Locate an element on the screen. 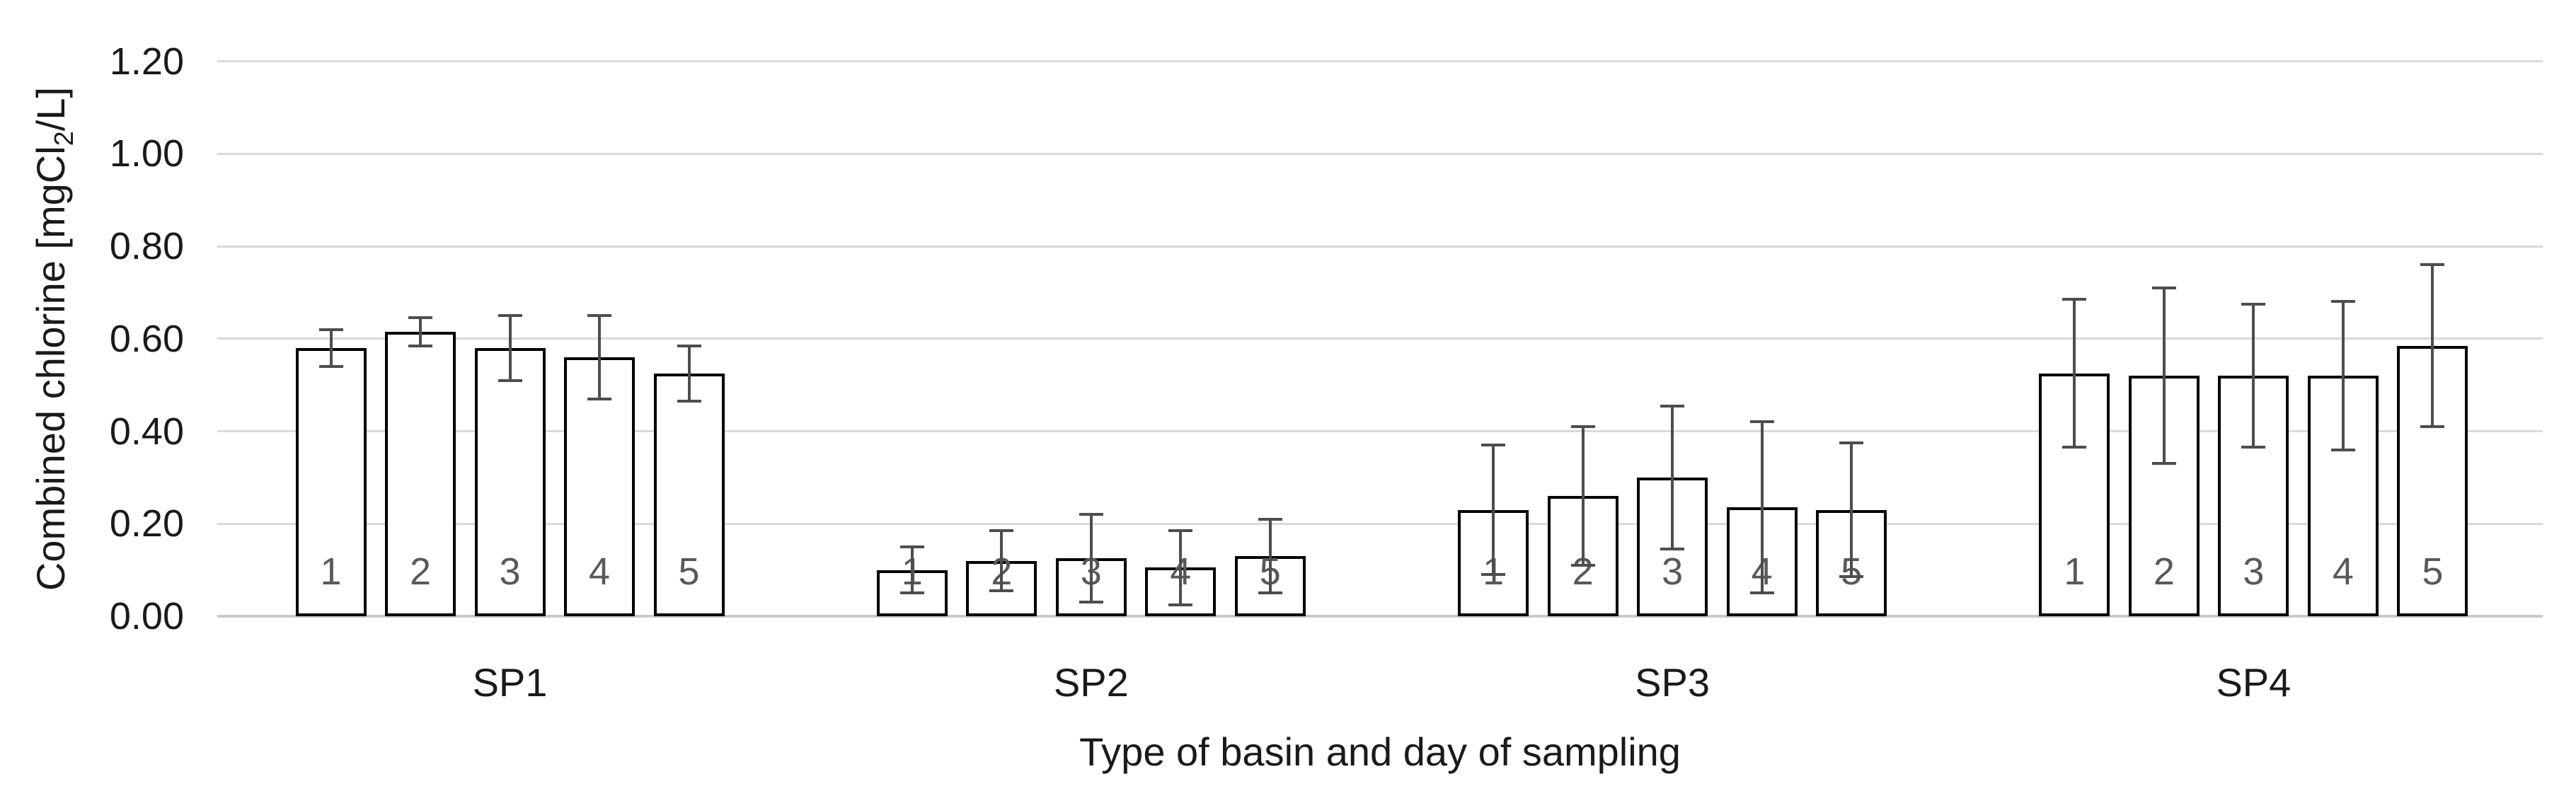 This screenshot has width=2576, height=803. y-axis-title: Combined chlorine [mgCl2/L] is located at coordinates (54, 338).